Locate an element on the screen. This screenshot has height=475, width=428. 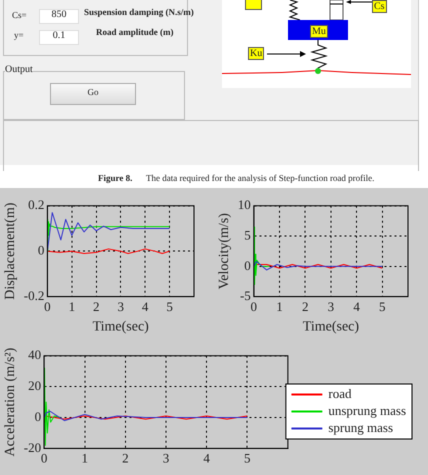
text: The data required for the analysis of Step-function road profile. is located at coordinates (260, 178).